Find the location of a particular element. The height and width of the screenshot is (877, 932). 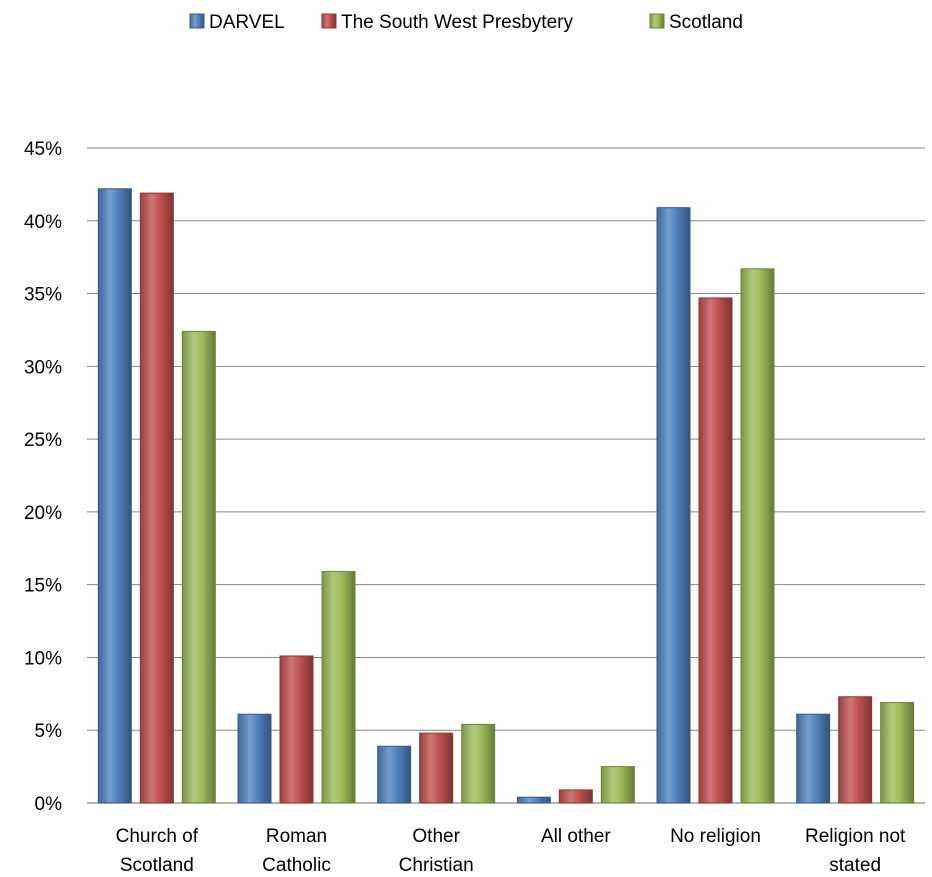

x-category-label: Church of is located at coordinates (157, 836).